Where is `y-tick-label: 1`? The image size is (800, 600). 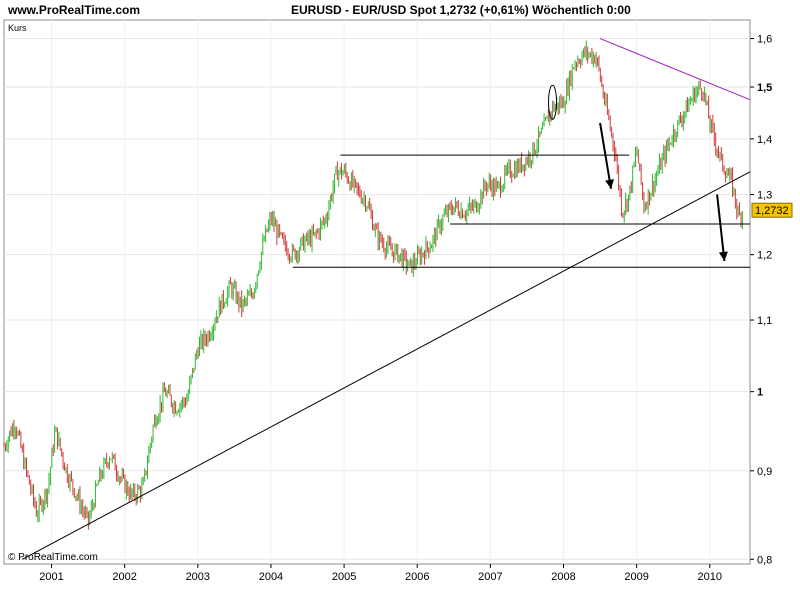
y-tick-label: 1 is located at coordinates (760, 393).